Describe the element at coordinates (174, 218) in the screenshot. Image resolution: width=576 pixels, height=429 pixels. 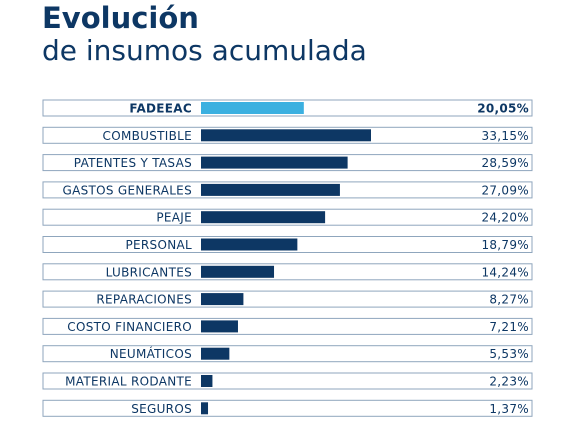
I see `category-label: PEAJE` at that location.